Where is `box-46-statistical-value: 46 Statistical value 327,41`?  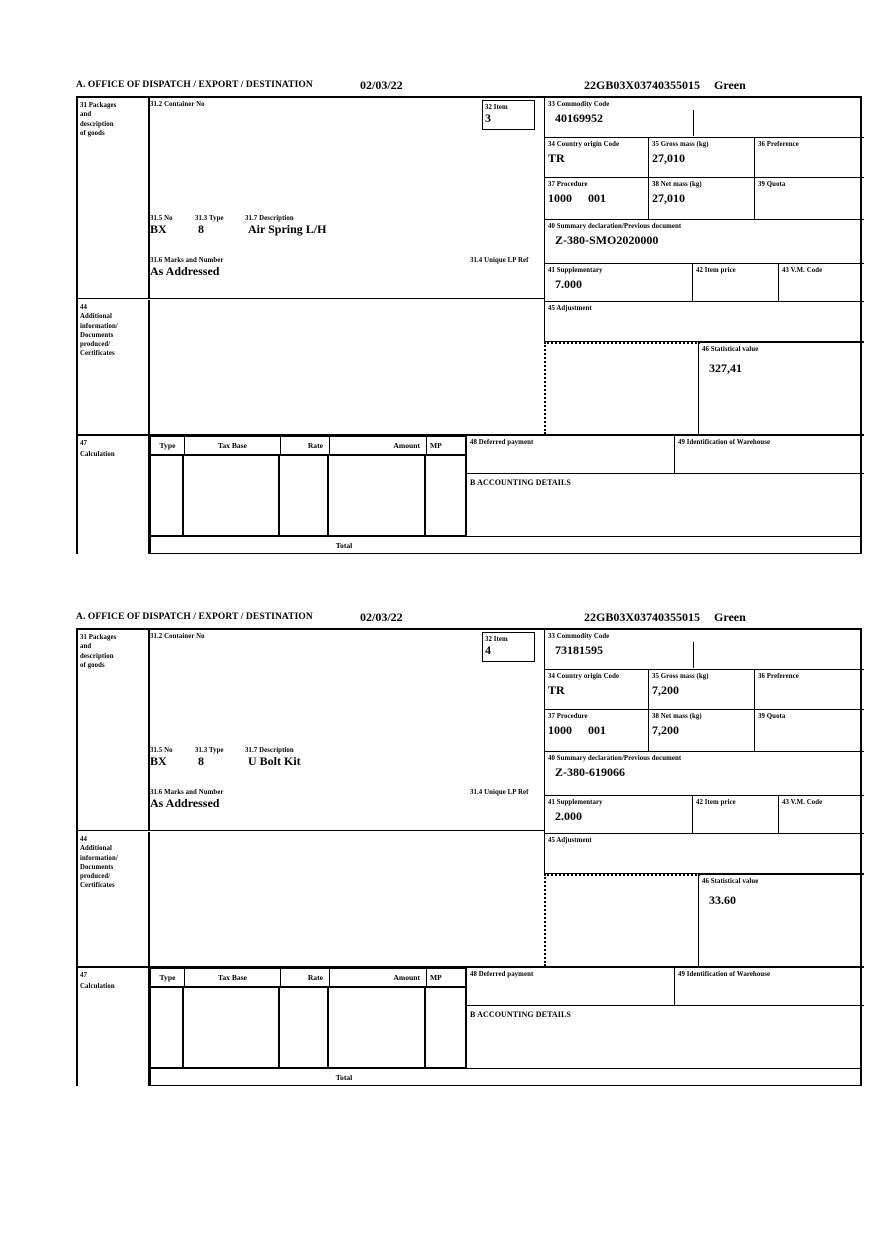
box-46-statistical-value: 46 Statistical value 327,41 is located at coordinates (781, 388).